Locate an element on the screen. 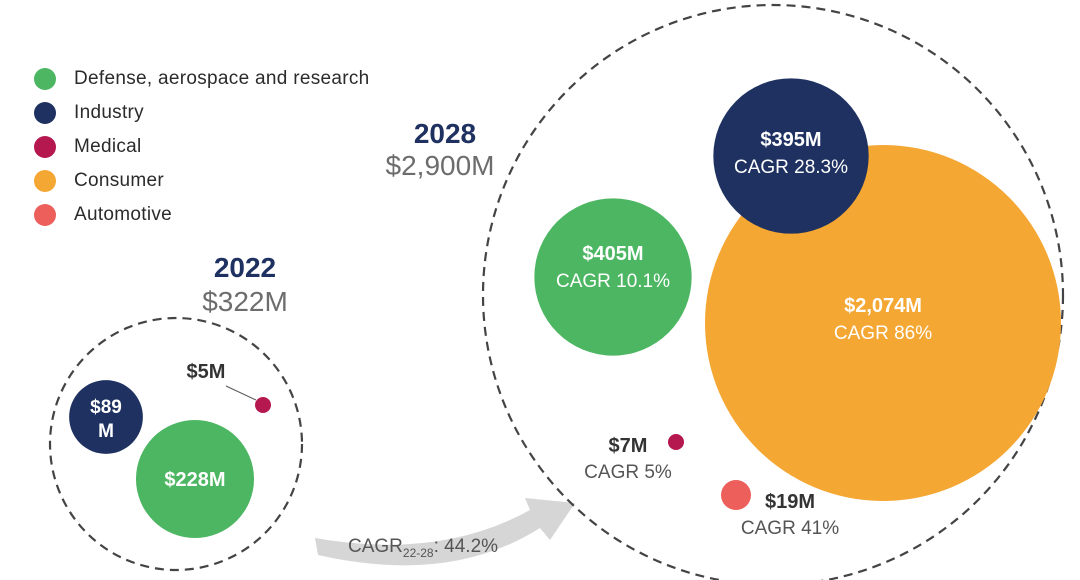 The height and width of the screenshot is (580, 1080). growth-arrow: CAGR22-28: 44.2% is located at coordinates (445, 532).